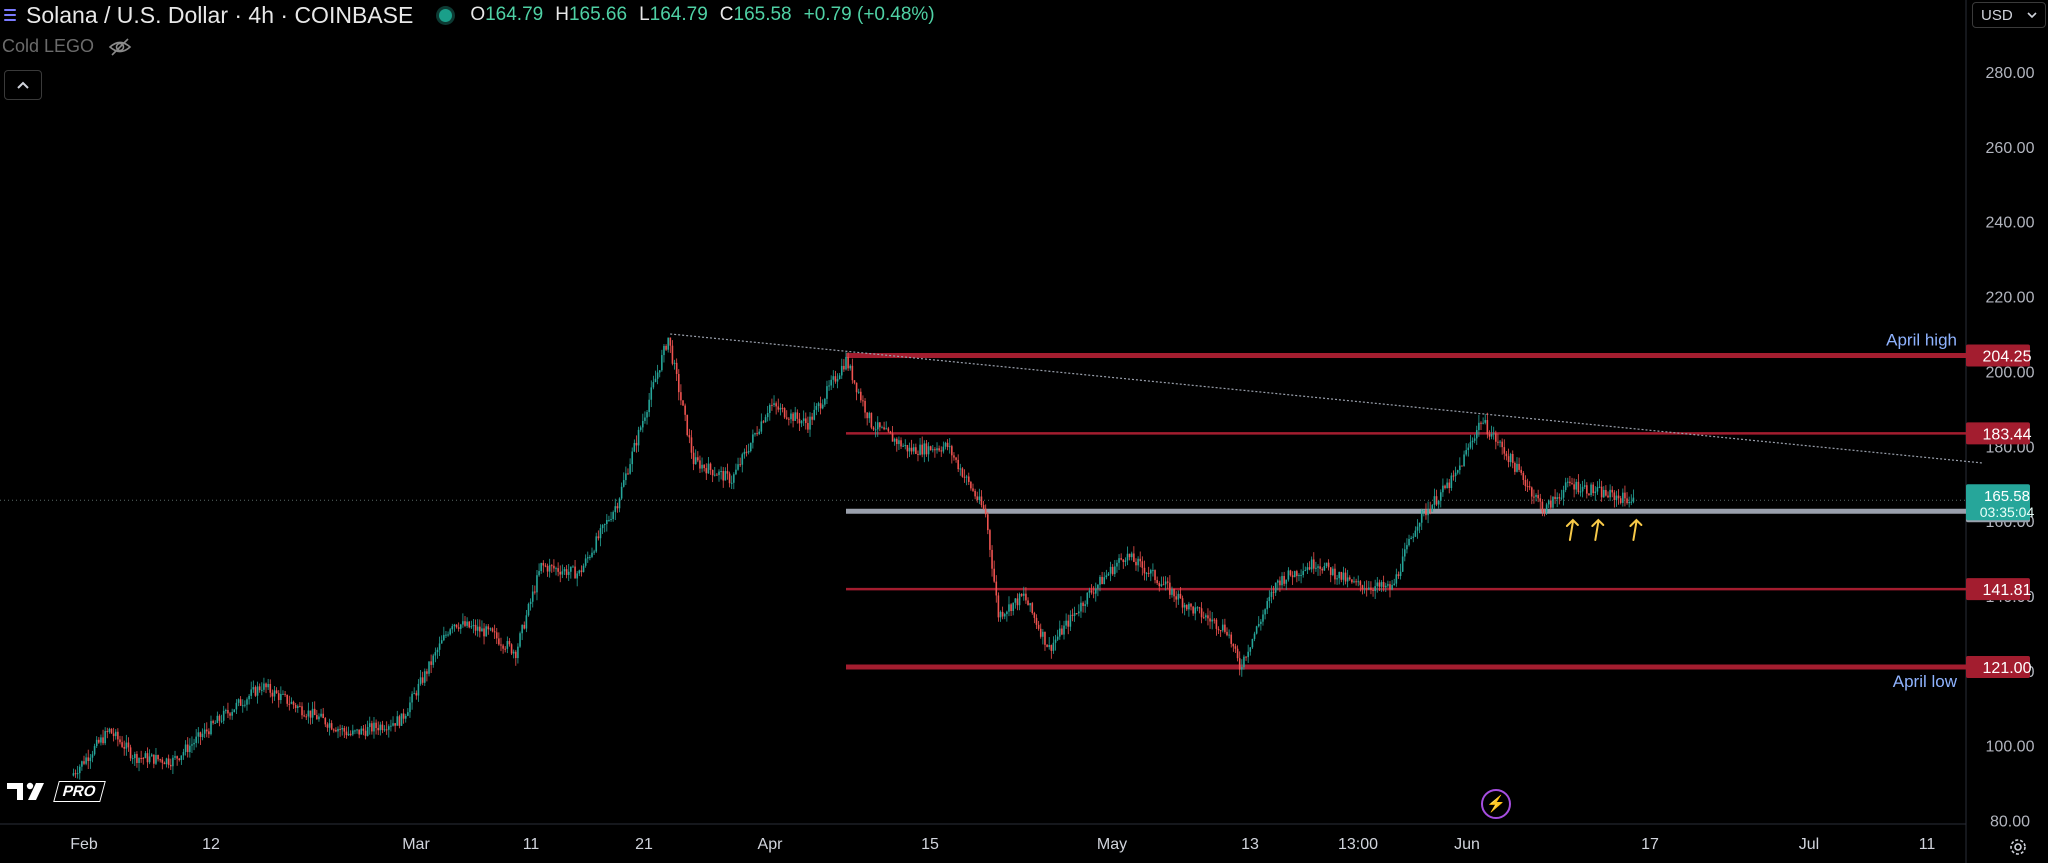 This screenshot has height=863, width=2048. I want to click on collapse-legend-button, so click(23, 85).